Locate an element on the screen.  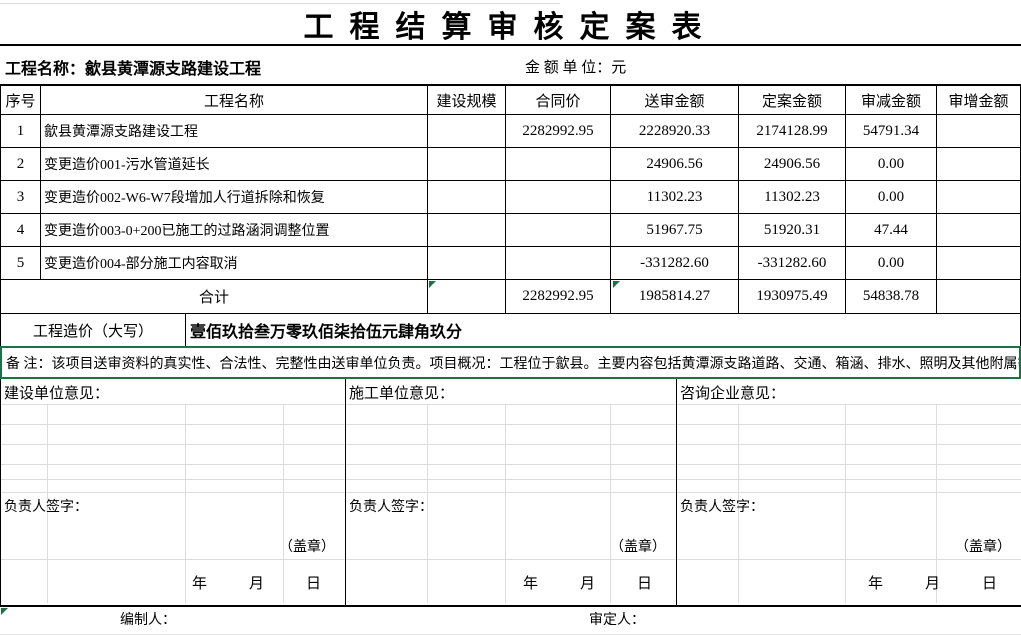
header-reduced-amount: 审减金额 is located at coordinates (891, 100).